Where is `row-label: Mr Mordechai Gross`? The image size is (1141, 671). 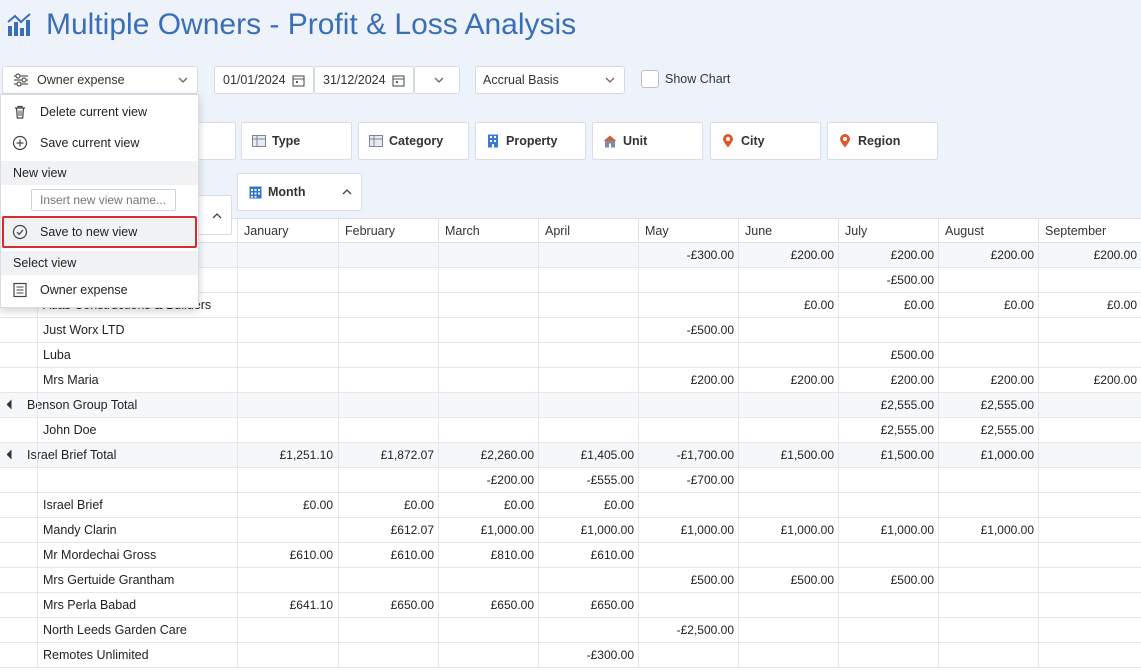 row-label: Mr Mordechai Gross is located at coordinates (100, 555).